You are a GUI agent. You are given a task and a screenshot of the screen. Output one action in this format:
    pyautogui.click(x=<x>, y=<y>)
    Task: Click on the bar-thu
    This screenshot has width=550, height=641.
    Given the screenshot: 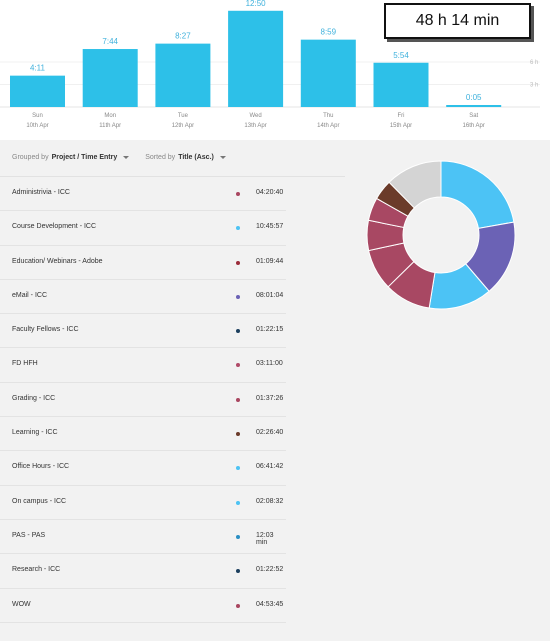 What is the action you would take?
    pyautogui.click(x=328, y=73)
    